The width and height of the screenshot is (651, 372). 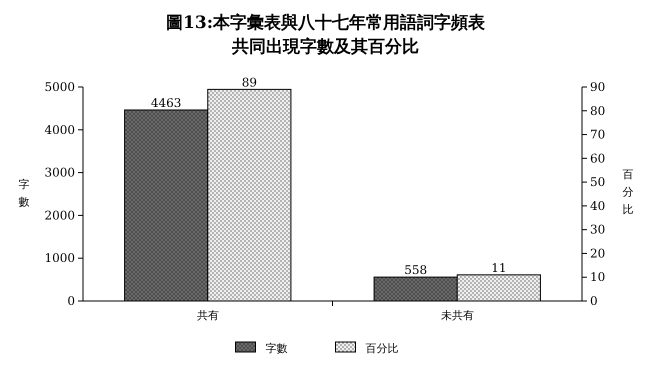 I want to click on y2-tick-label: 60, so click(x=598, y=158).